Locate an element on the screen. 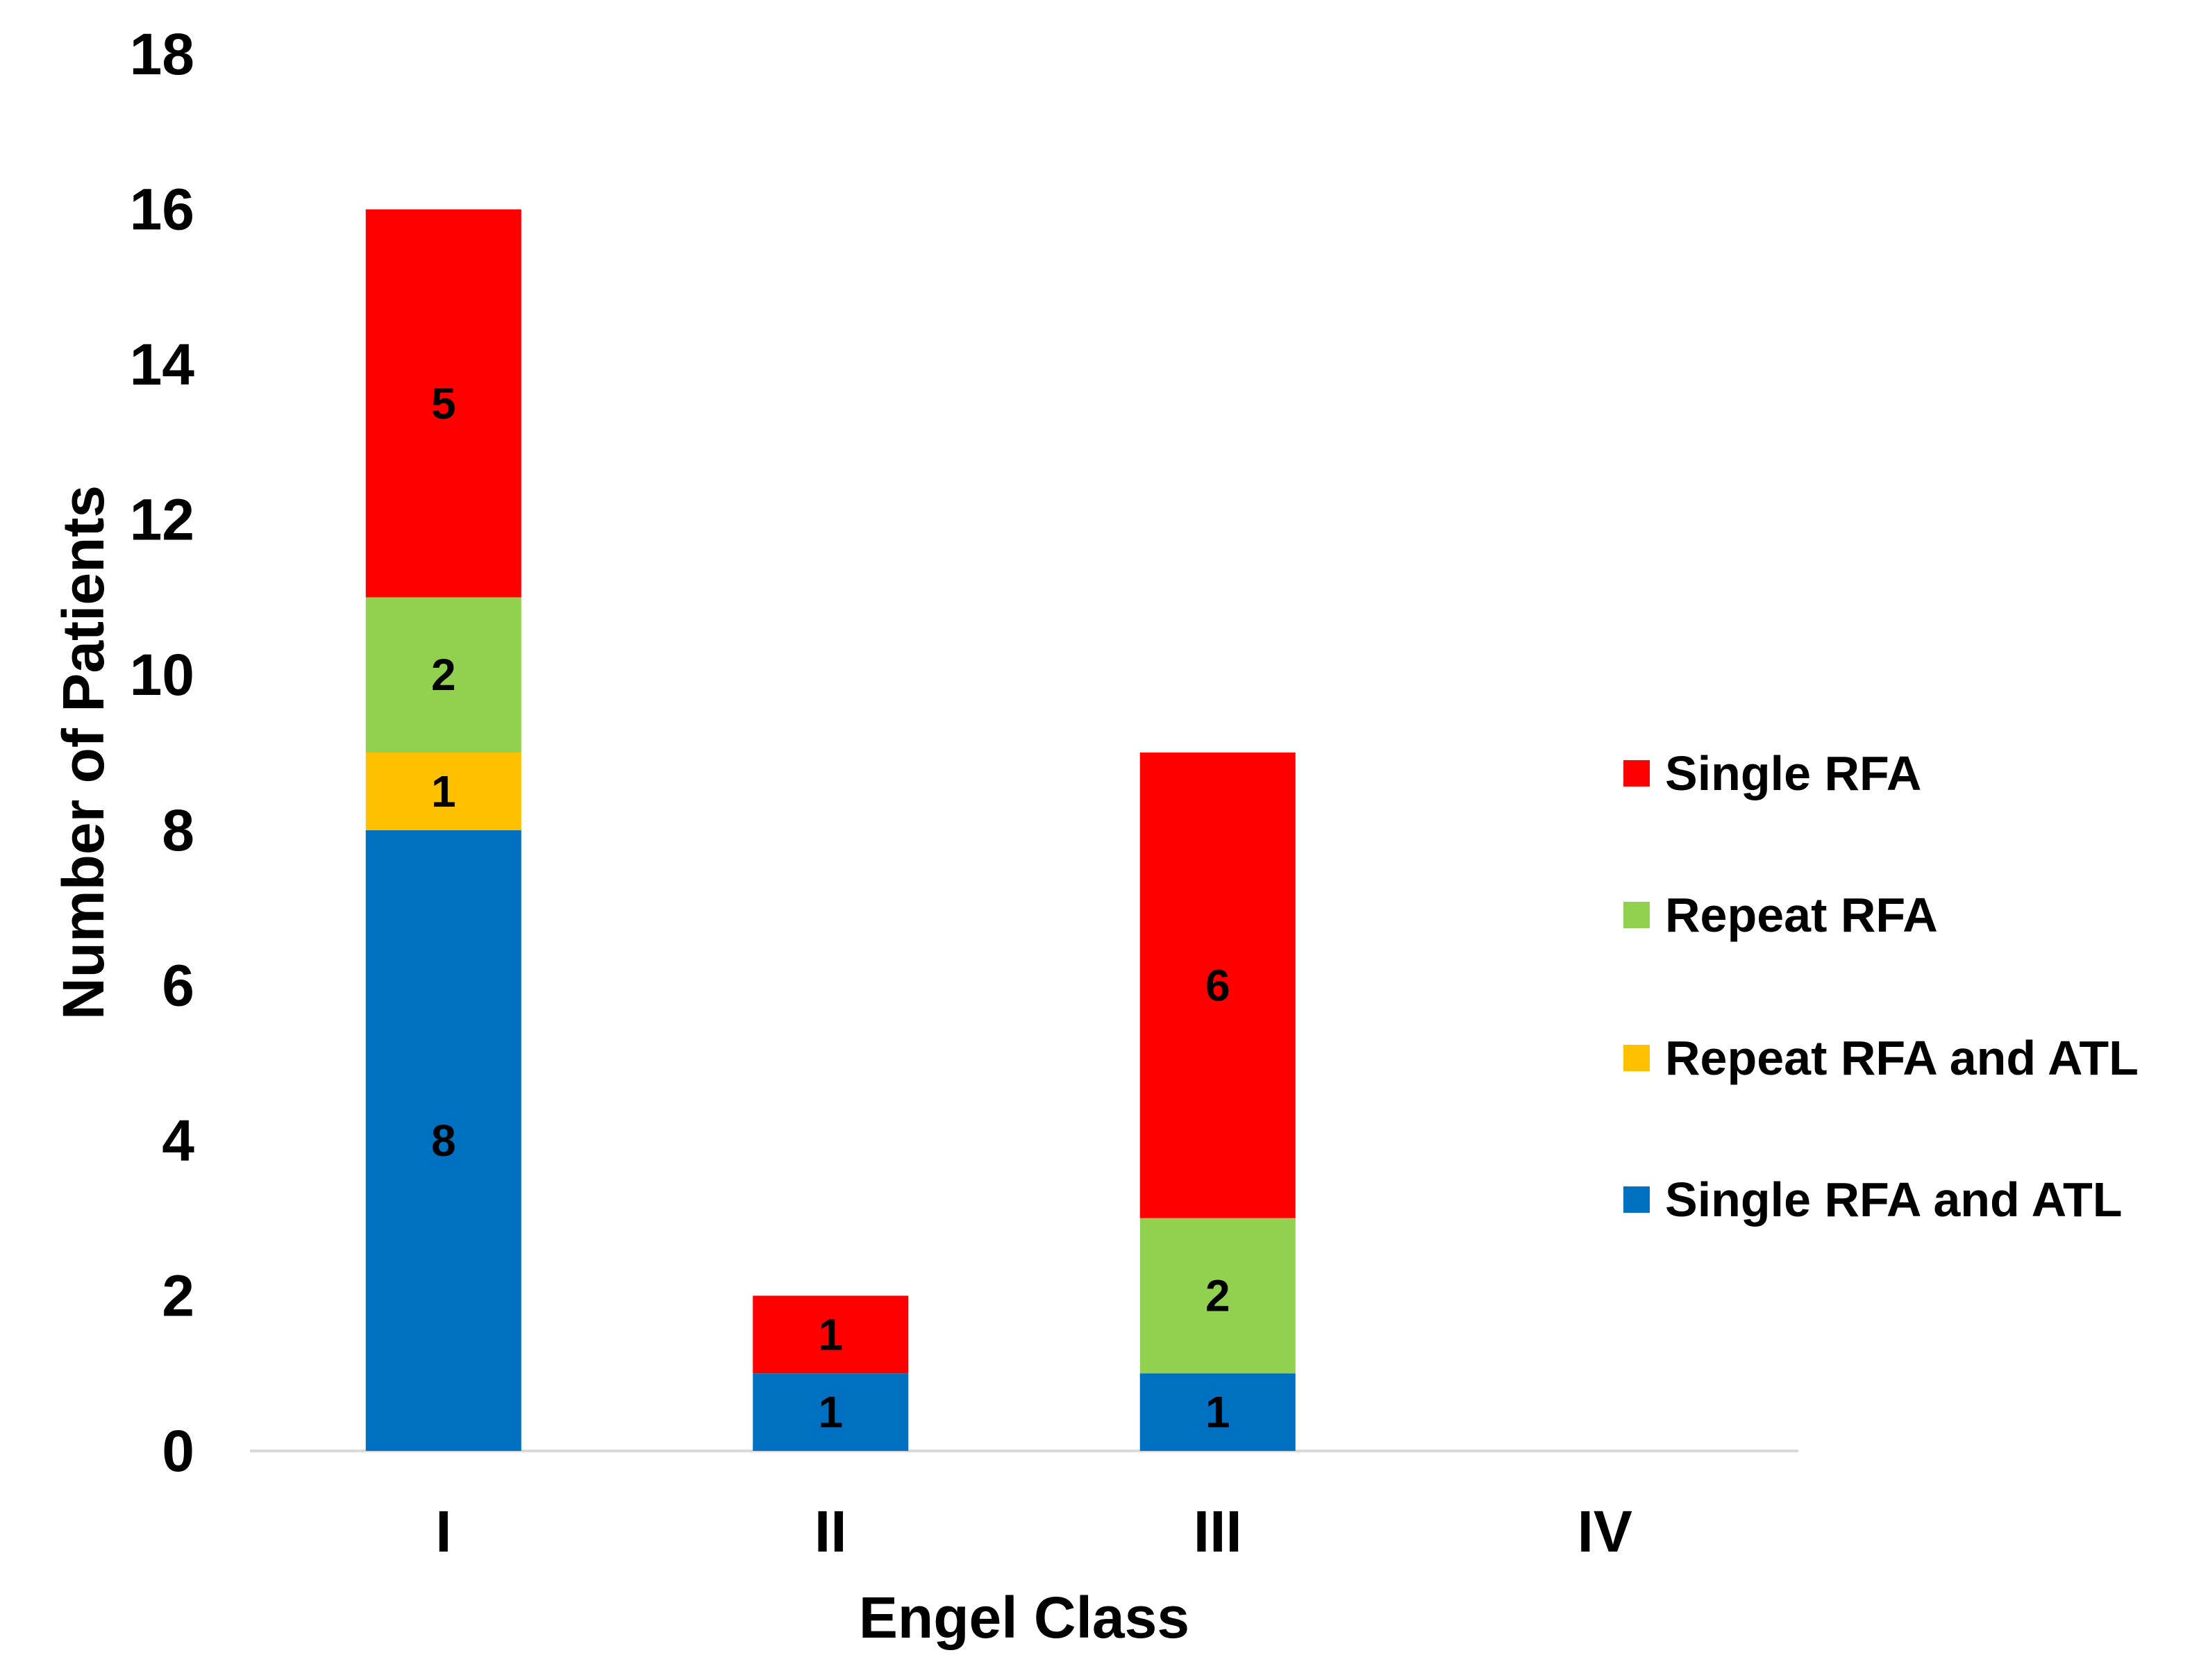 The height and width of the screenshot is (1680, 2199). x-axis-ticks: I II III IV is located at coordinates (1033, 1531).